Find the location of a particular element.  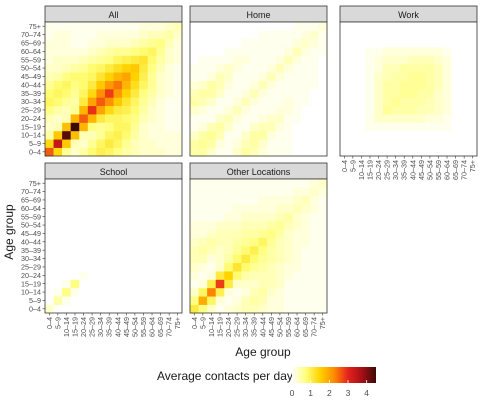

panel-home: Home is located at coordinates (258, 81).